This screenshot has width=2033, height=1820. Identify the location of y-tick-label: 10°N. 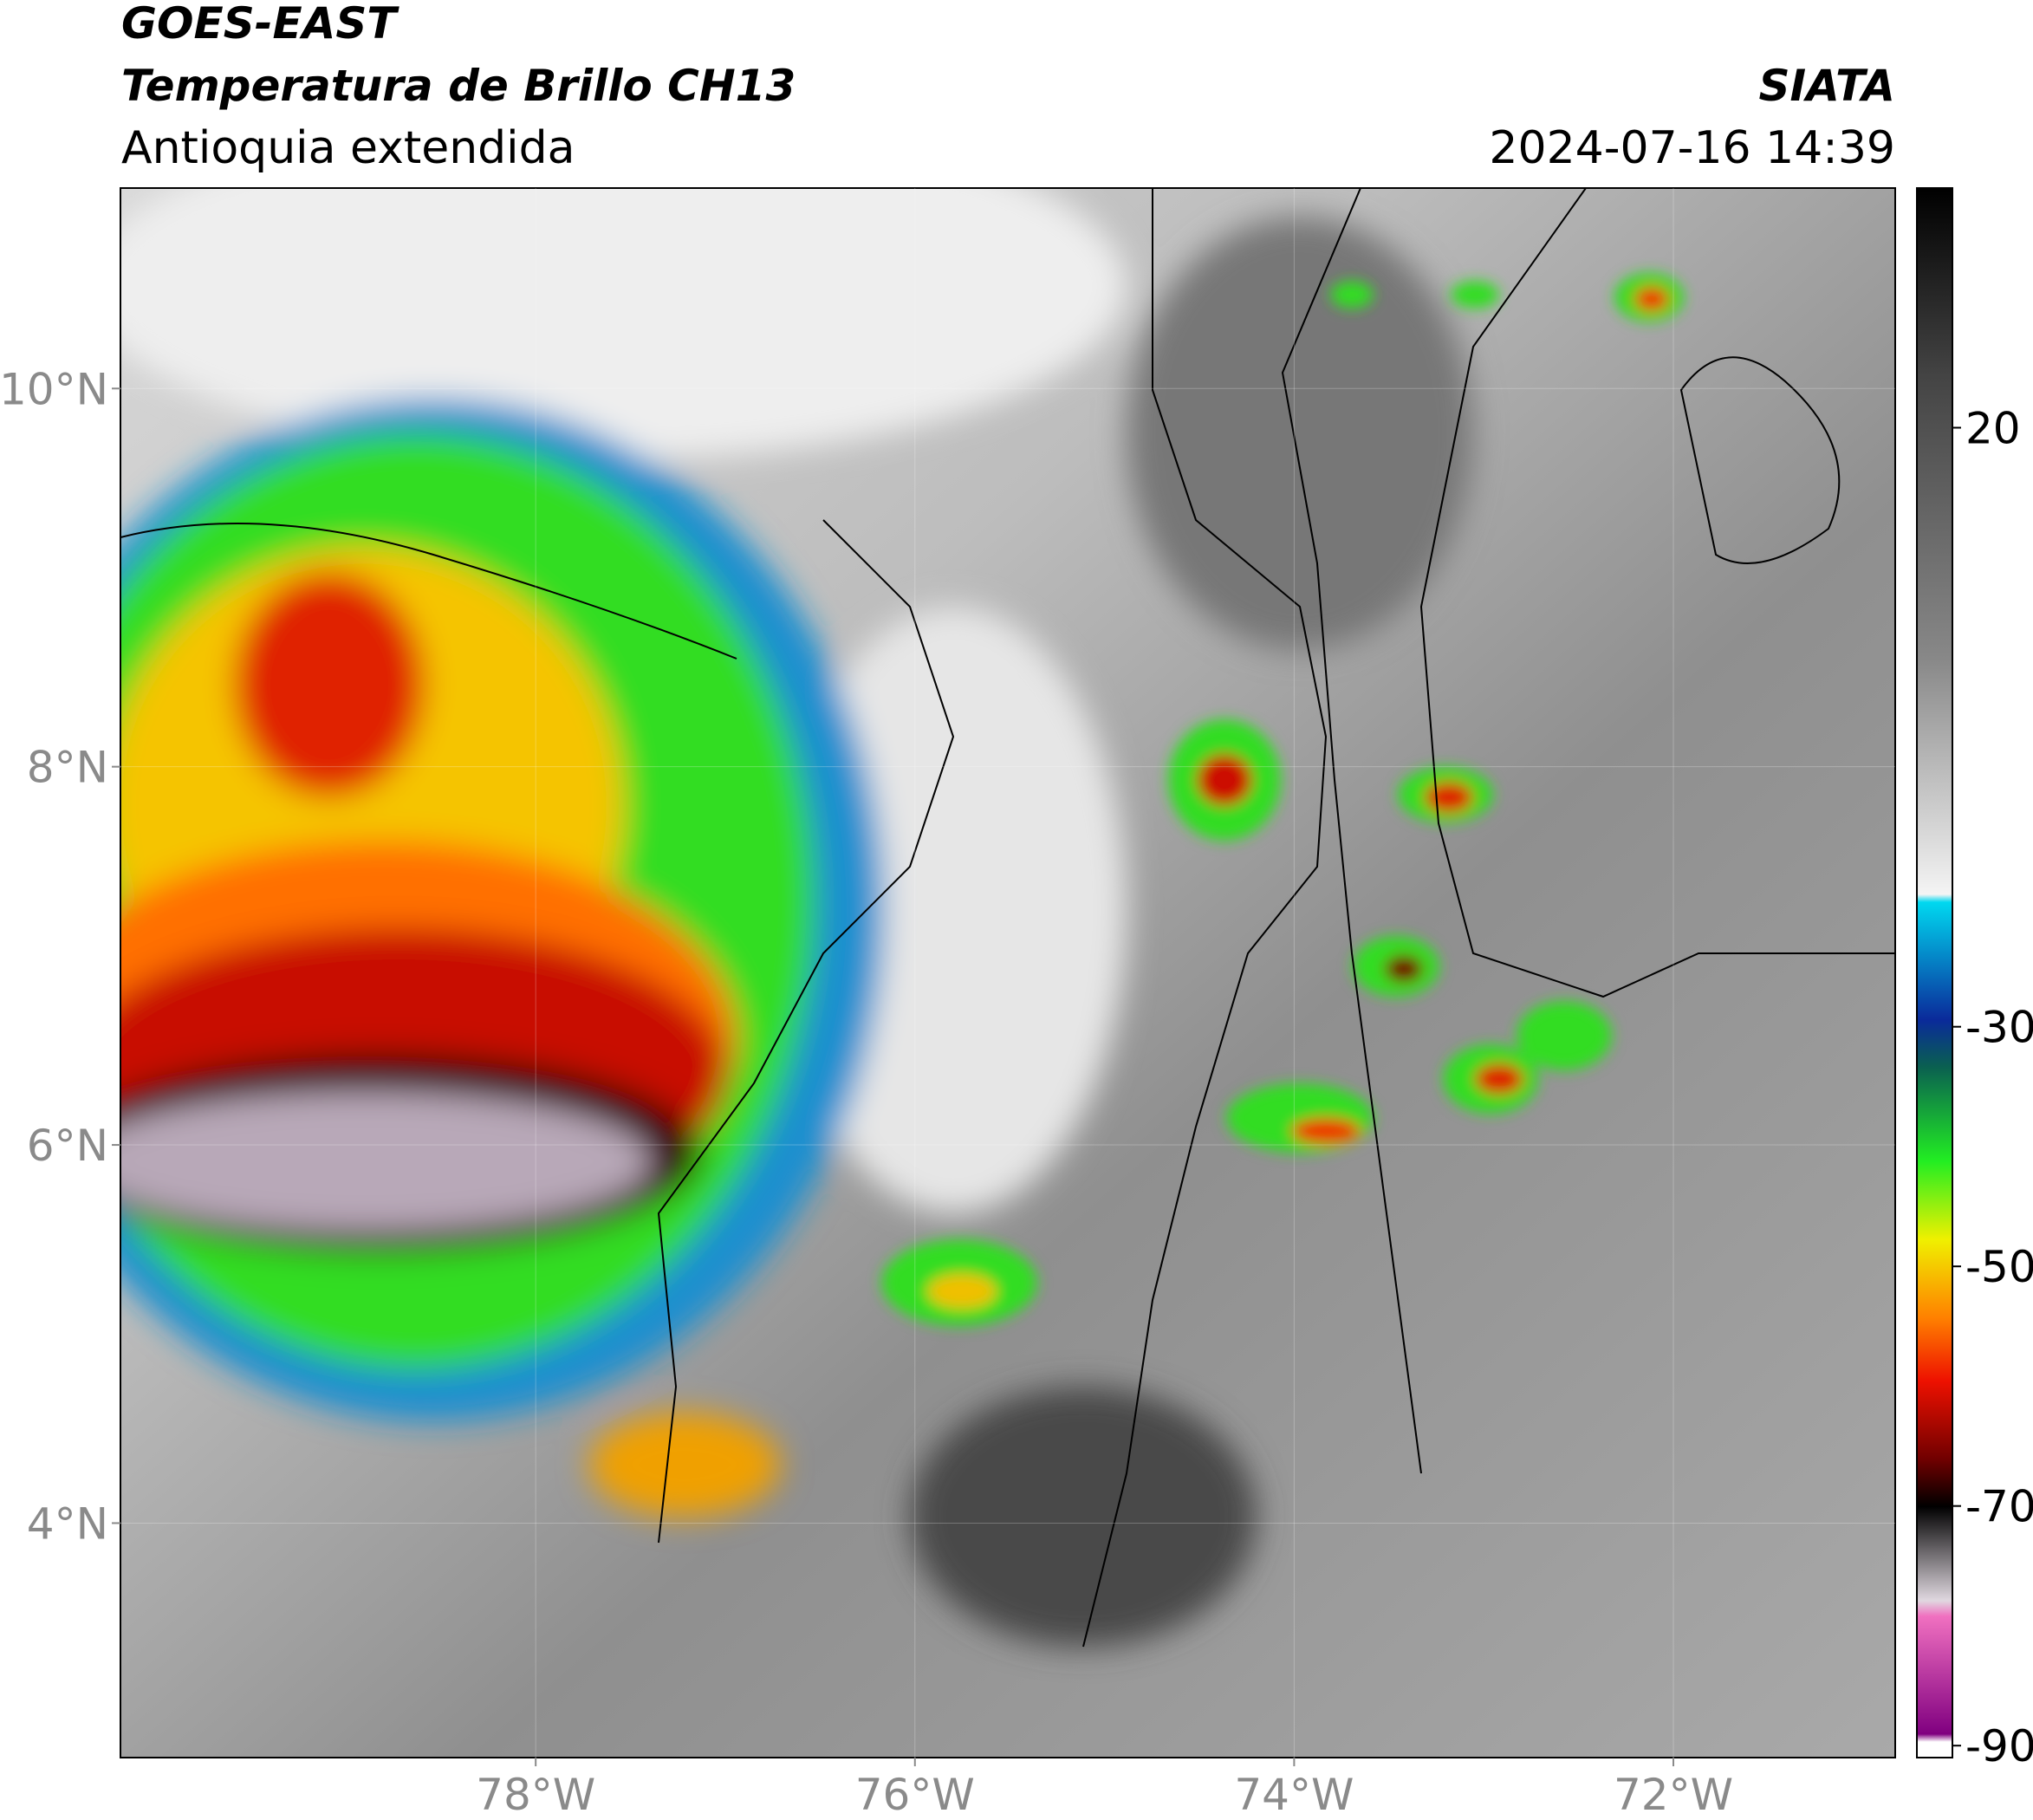
(54, 389).